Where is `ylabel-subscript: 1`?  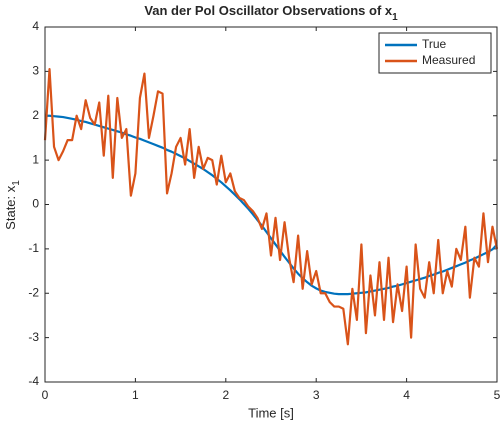 ylabel-subscript: 1 is located at coordinates (16, 183).